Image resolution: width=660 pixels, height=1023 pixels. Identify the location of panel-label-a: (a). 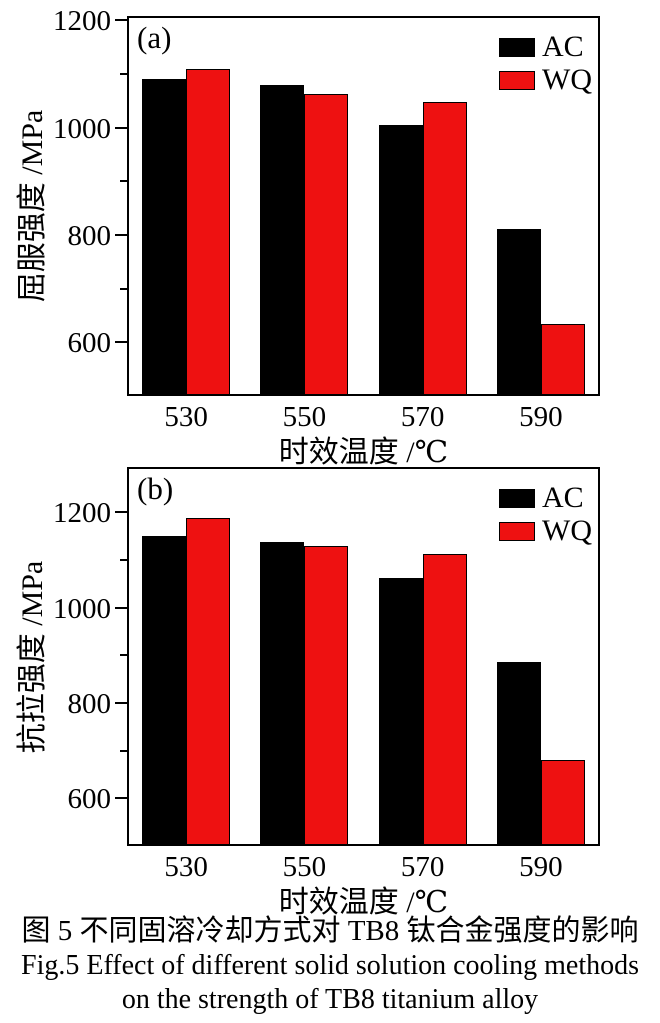
(154, 37).